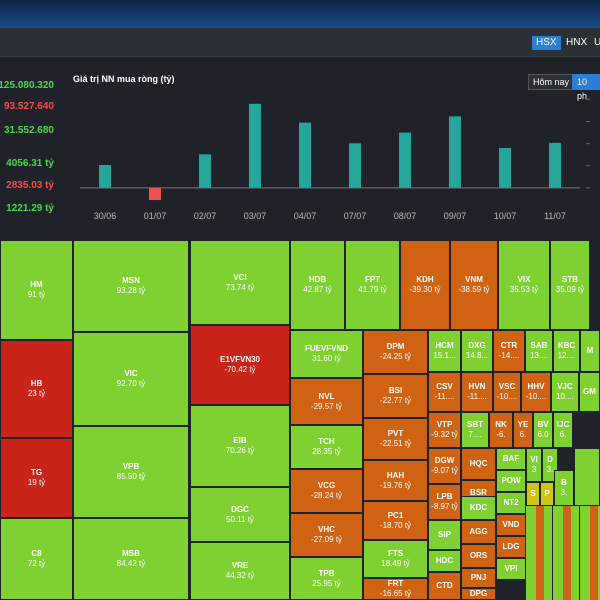 This screenshot has height=600, width=600. Describe the element at coordinates (534, 465) in the screenshot. I see `heatmap-cell-vi: VI 3` at that location.